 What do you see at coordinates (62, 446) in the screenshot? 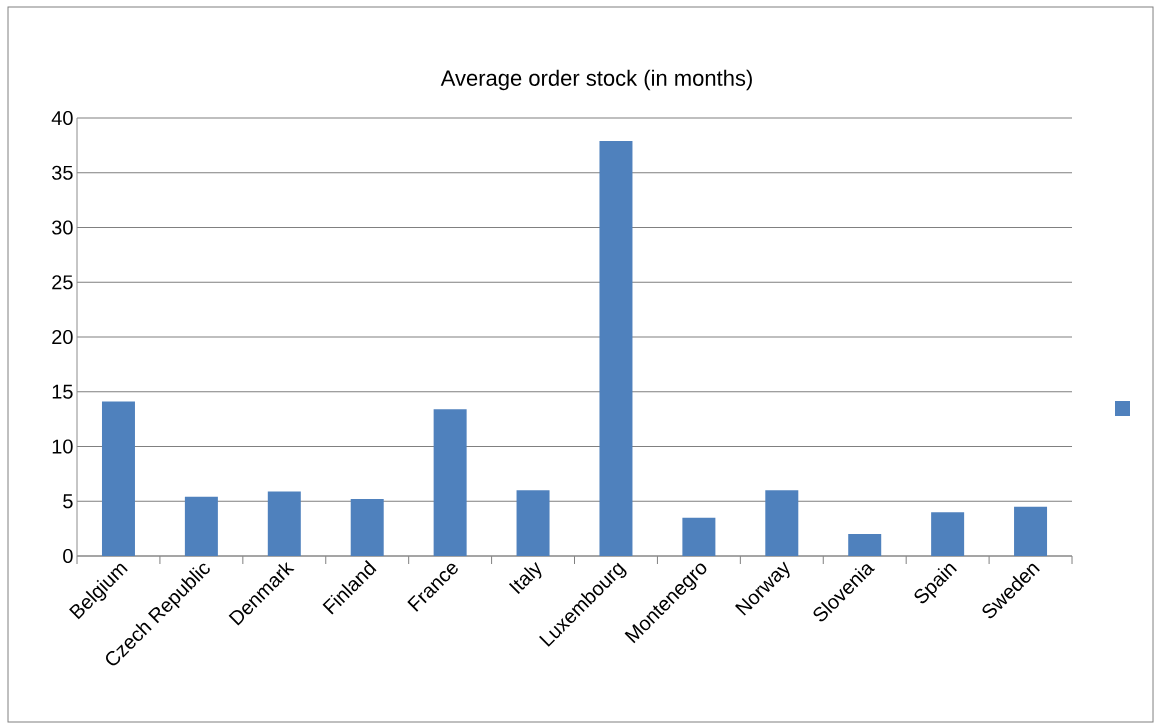
I see `y-tick-label: 10` at bounding box center [62, 446].